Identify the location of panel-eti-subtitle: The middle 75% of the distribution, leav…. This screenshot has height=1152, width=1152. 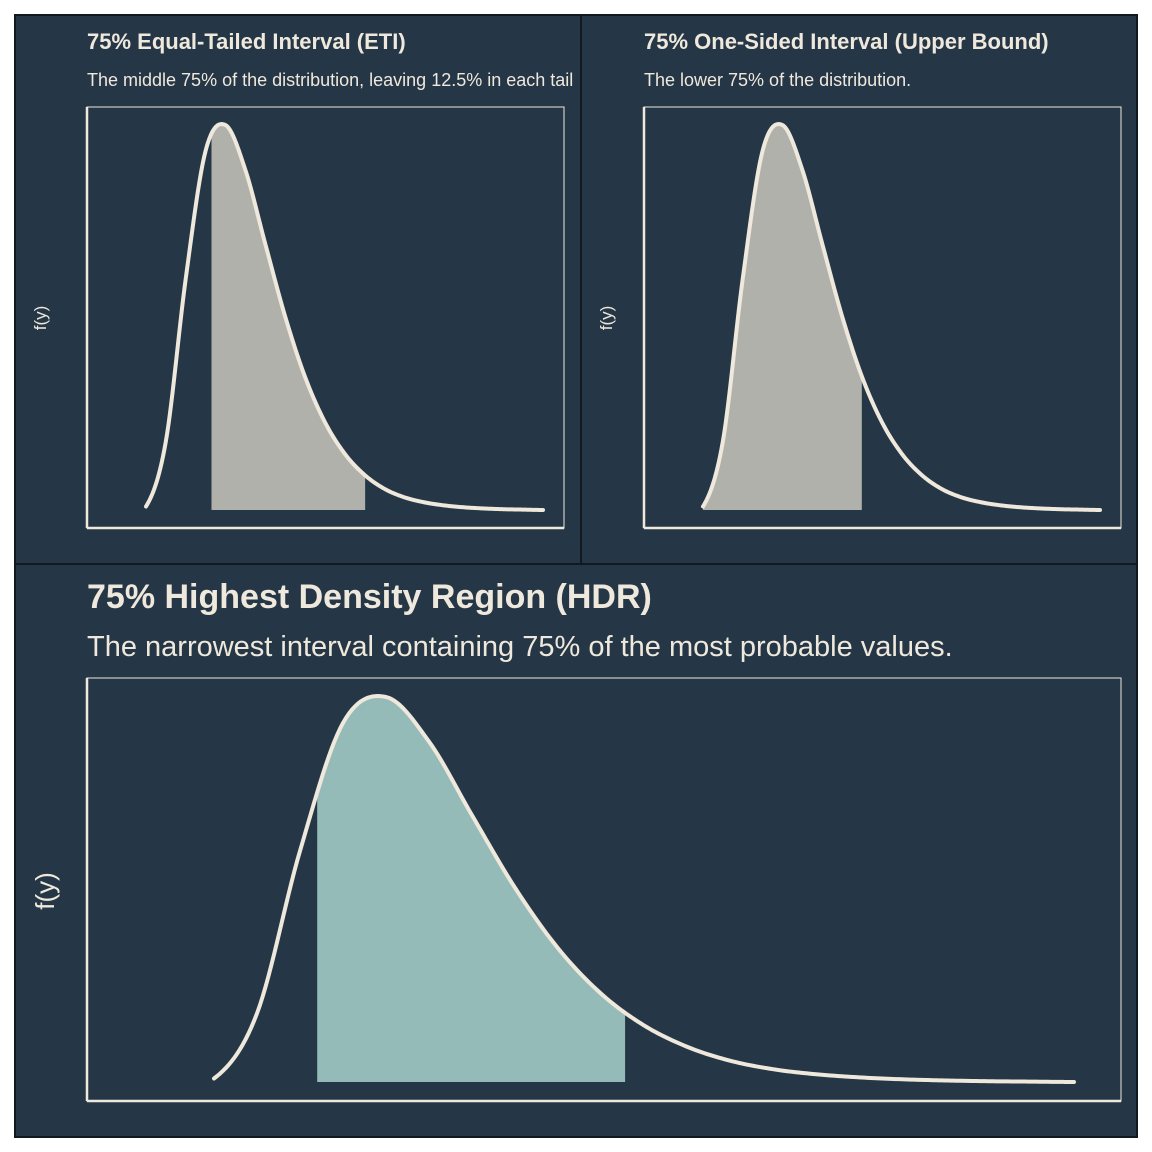
(330, 80).